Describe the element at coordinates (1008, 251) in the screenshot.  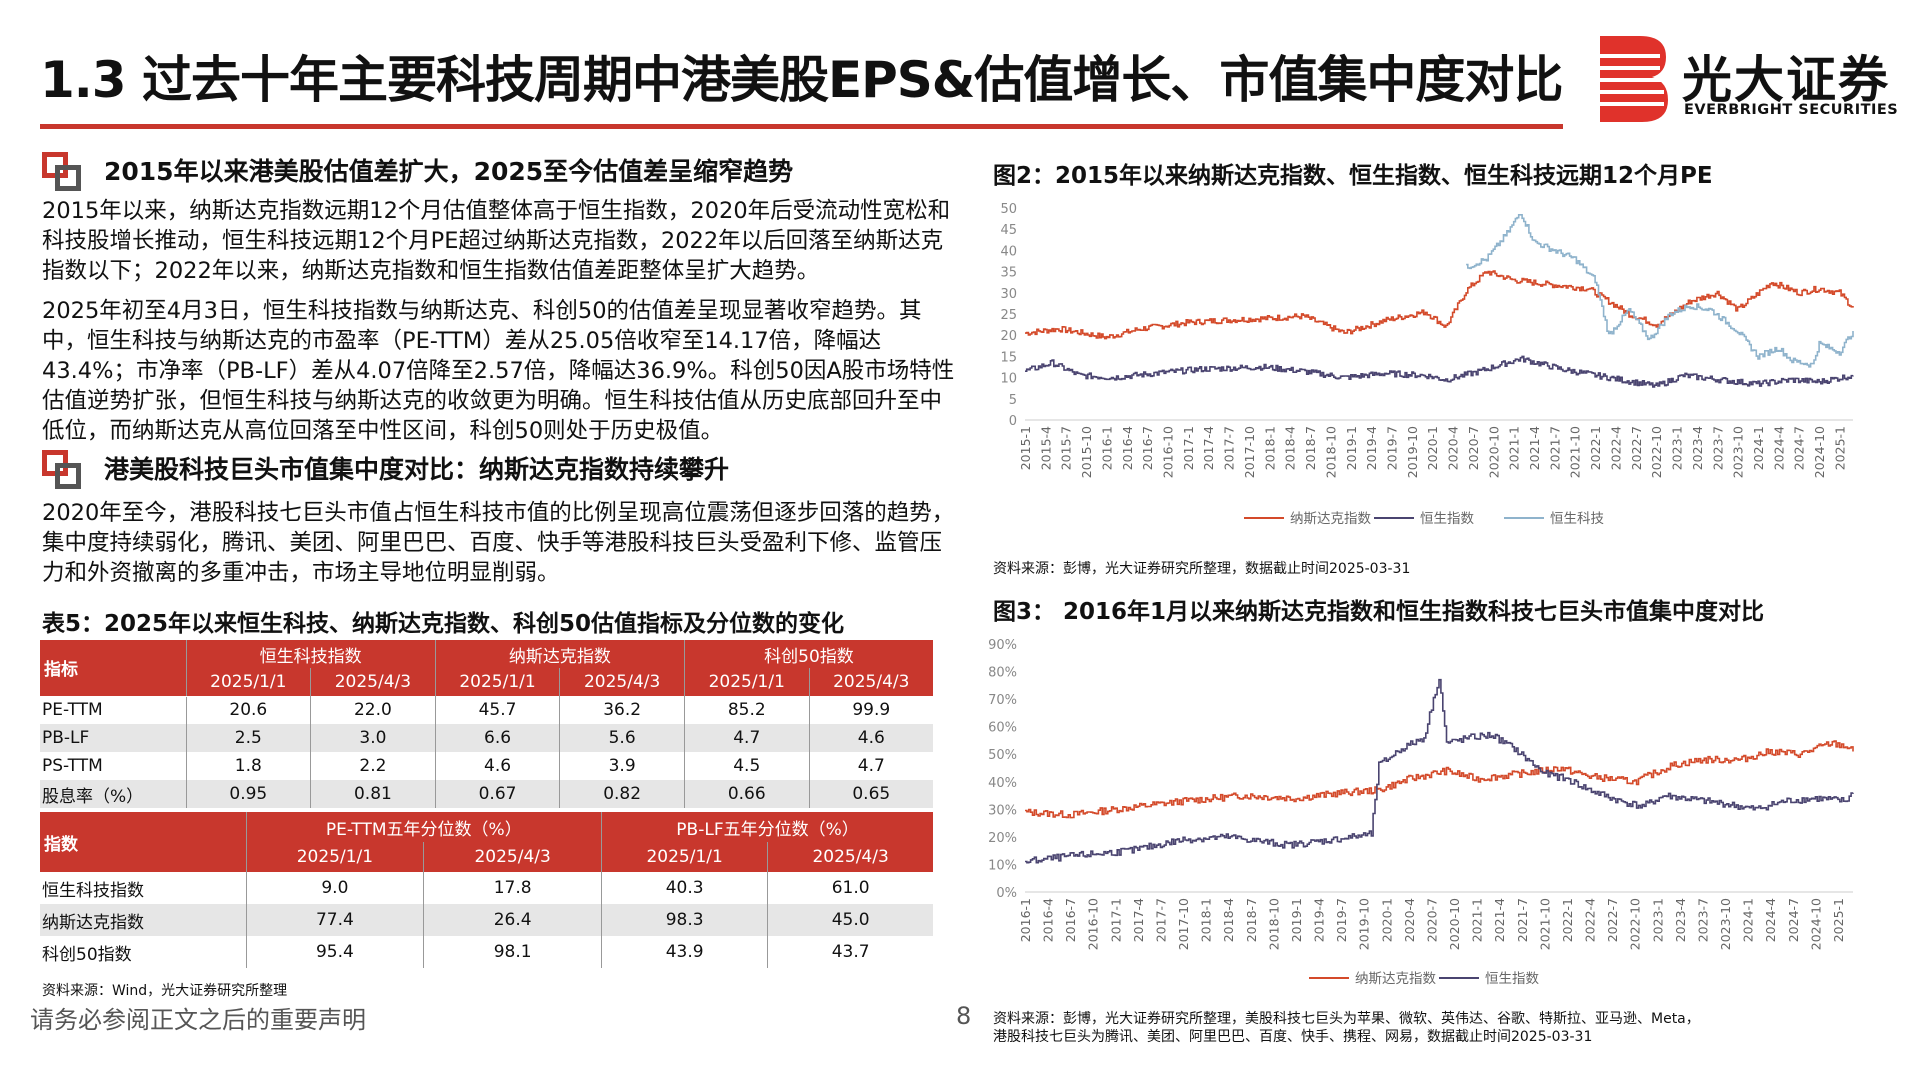
I see `y-tick-label: 40` at that location.